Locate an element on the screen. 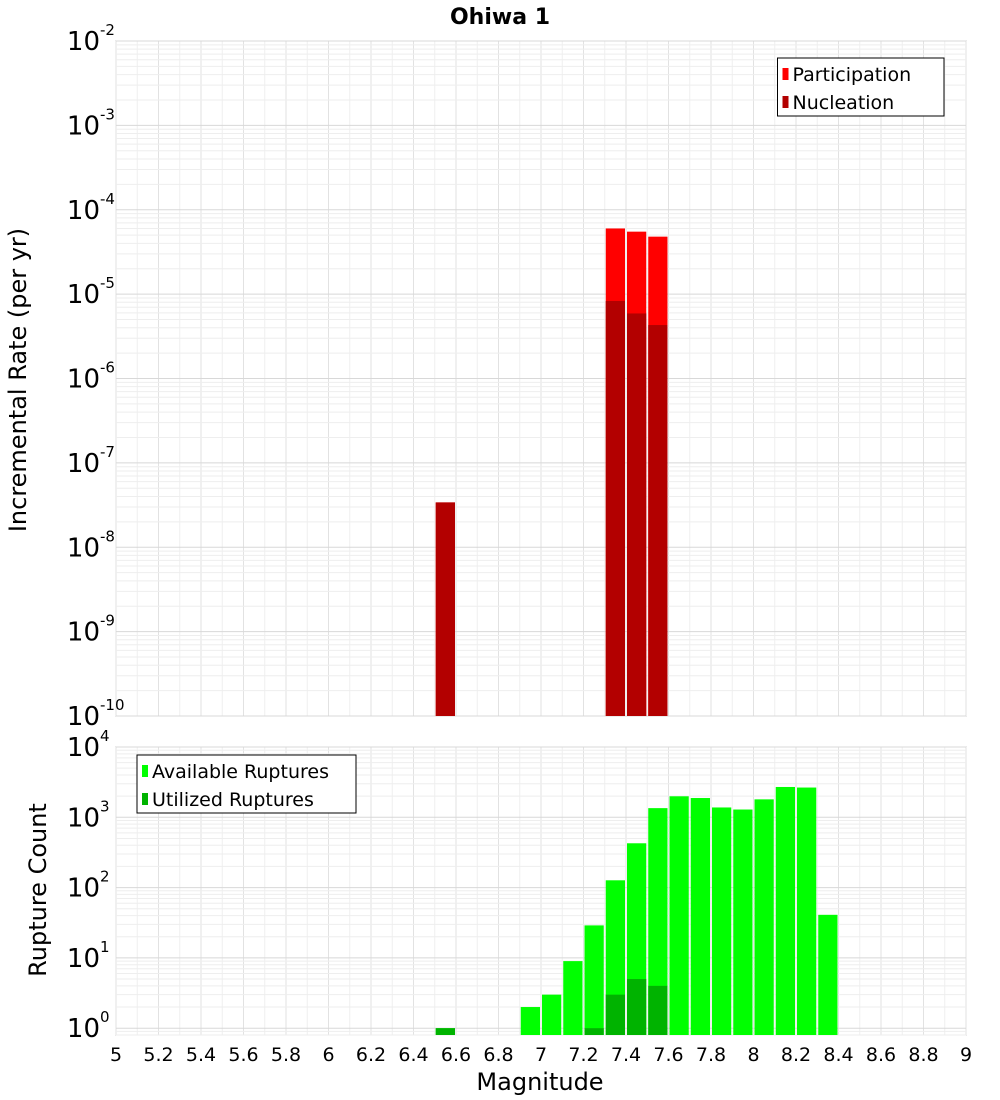  rate-plot-bars is located at coordinates (551, 472).